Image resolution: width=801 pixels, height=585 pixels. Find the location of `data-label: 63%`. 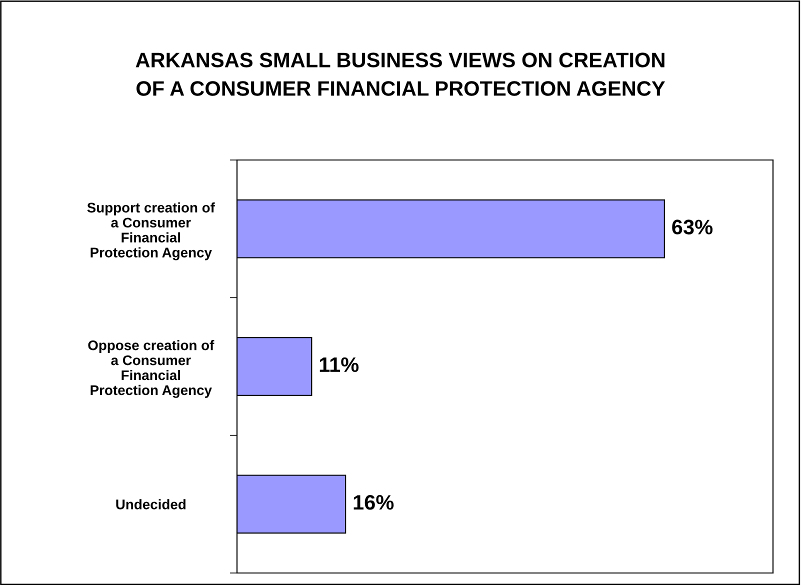

data-label: 63% is located at coordinates (692, 227).